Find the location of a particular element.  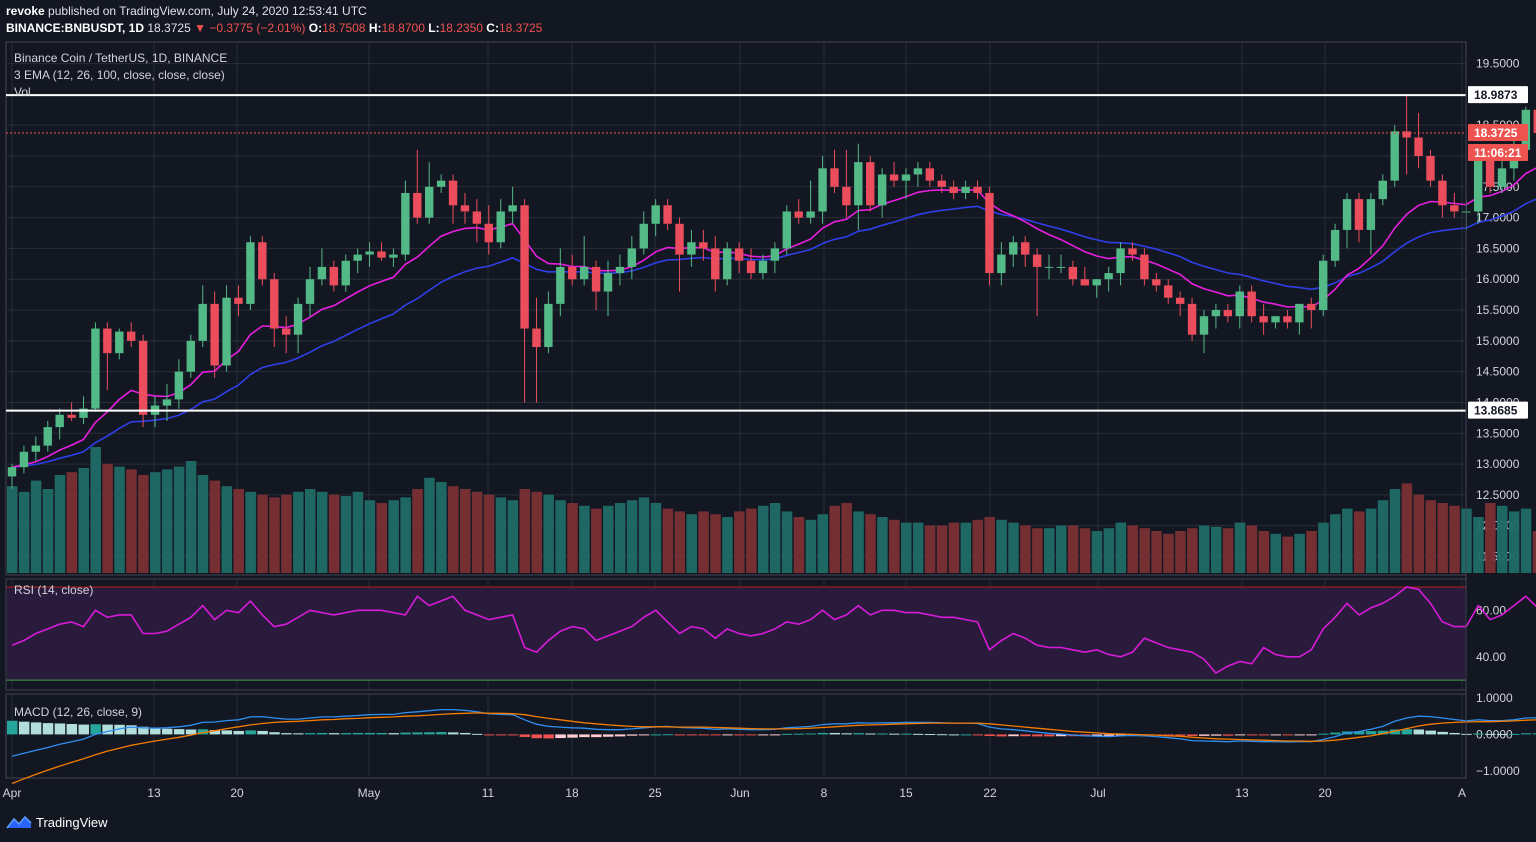

author-name: revoke is located at coordinates (25, 11).